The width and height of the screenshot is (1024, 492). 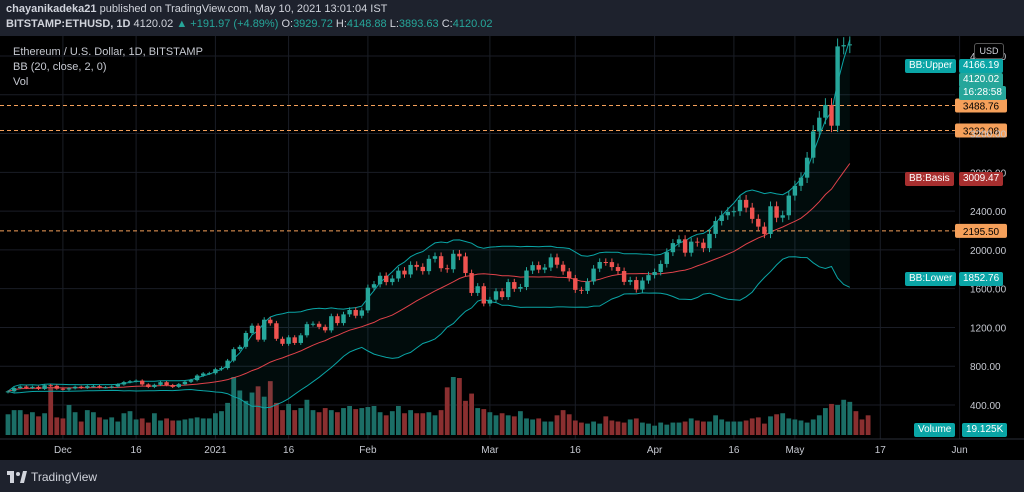 I want to click on level-price-text: 3488.76, so click(x=981, y=107).